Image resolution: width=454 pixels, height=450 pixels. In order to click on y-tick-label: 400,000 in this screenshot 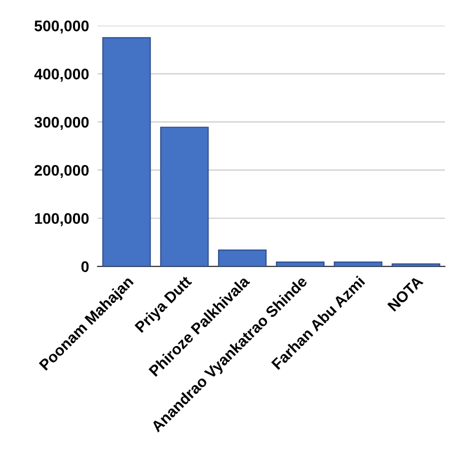, I will do `click(61, 75)`.